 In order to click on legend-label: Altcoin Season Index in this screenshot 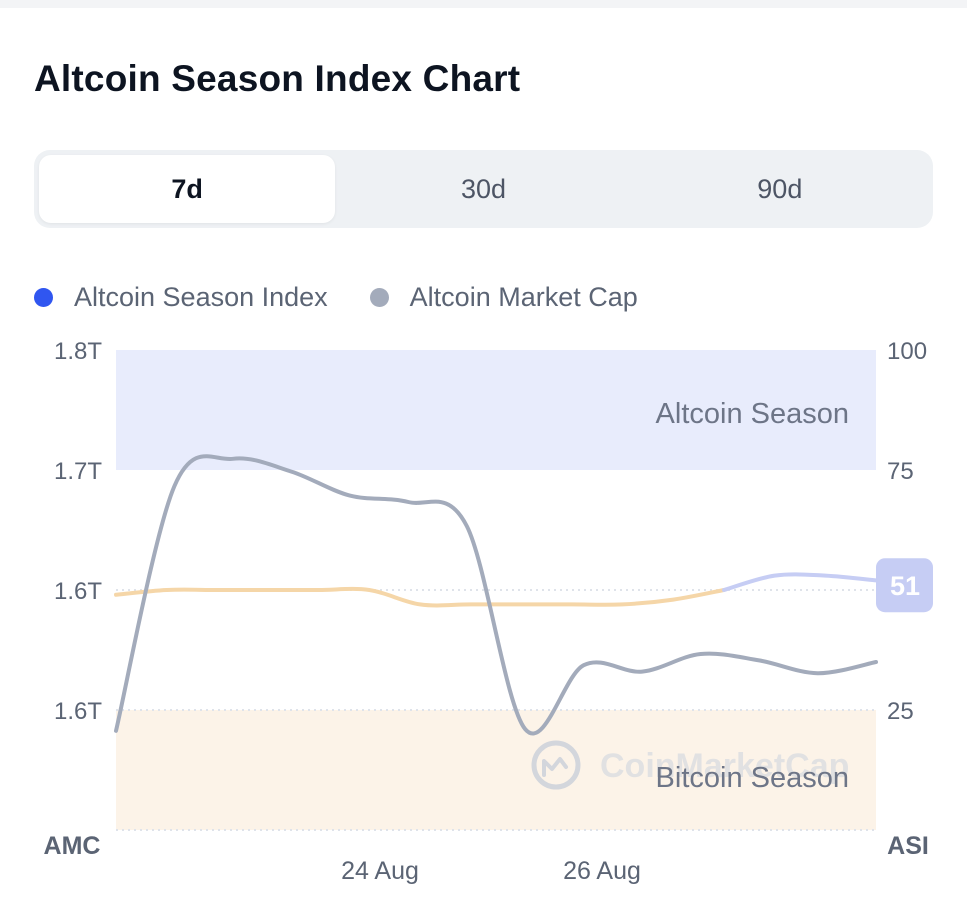, I will do `click(201, 297)`.